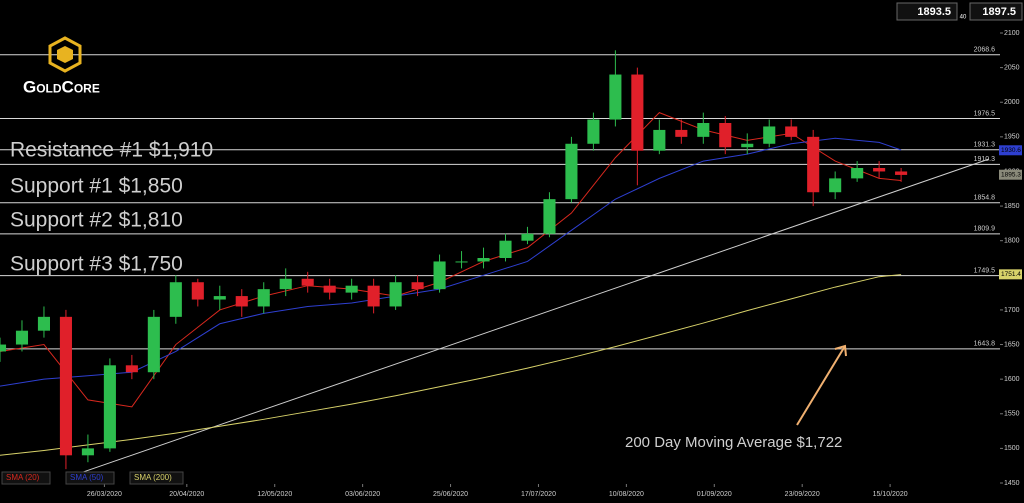 Image resolution: width=1024 pixels, height=503 pixels. What do you see at coordinates (362, 494) in the screenshot?
I see `x-tick-label: 03/06/2020` at bounding box center [362, 494].